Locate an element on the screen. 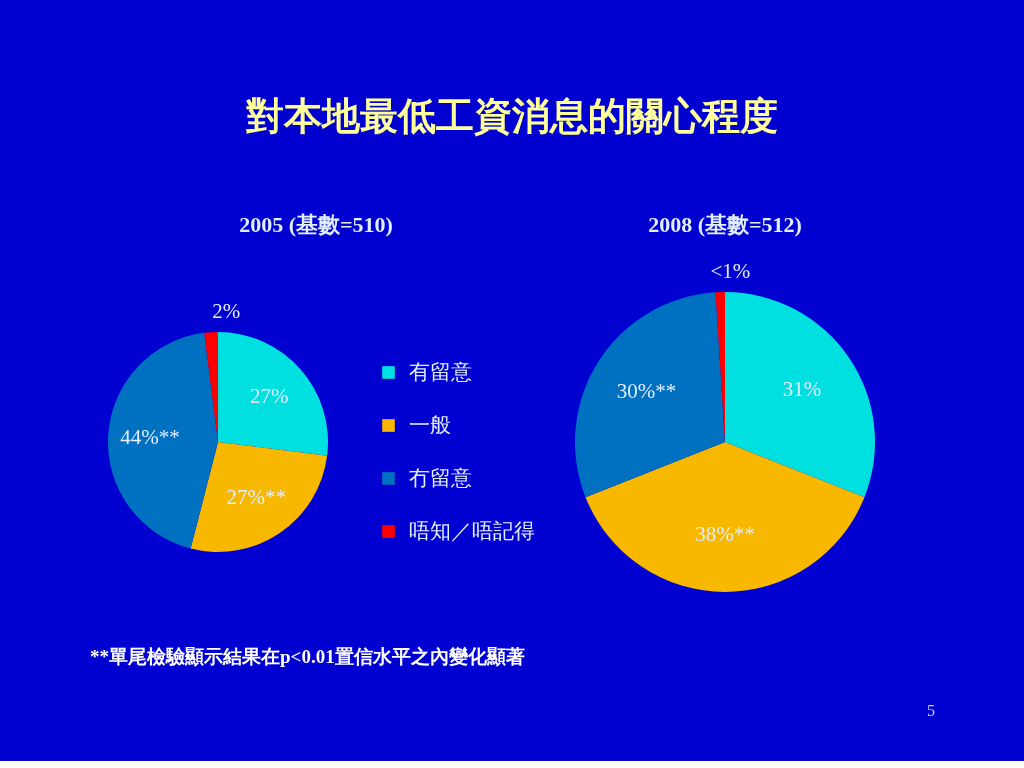  chart-title: 2005 (基數=510) is located at coordinates (316, 224).